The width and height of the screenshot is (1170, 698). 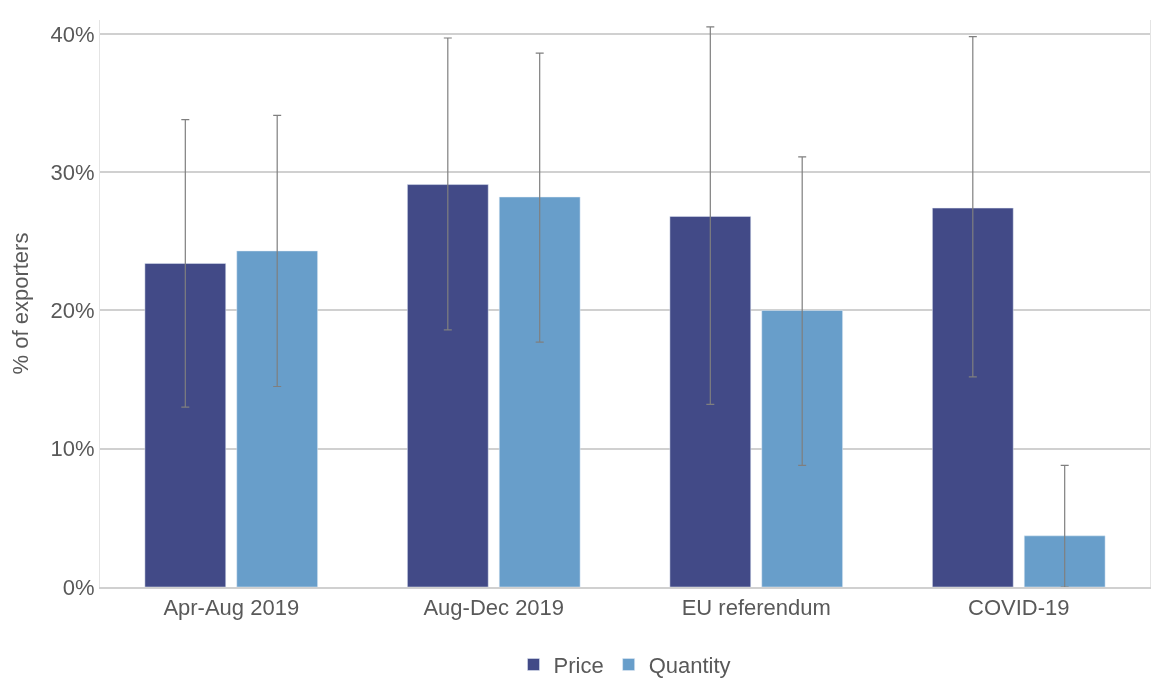 What do you see at coordinates (756, 608) in the screenshot?
I see `x-tick-label: EU referendum` at bounding box center [756, 608].